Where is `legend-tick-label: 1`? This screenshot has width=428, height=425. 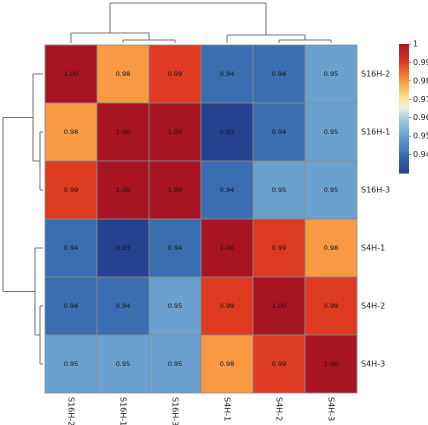
legend-tick-label: 1 is located at coordinates (415, 44).